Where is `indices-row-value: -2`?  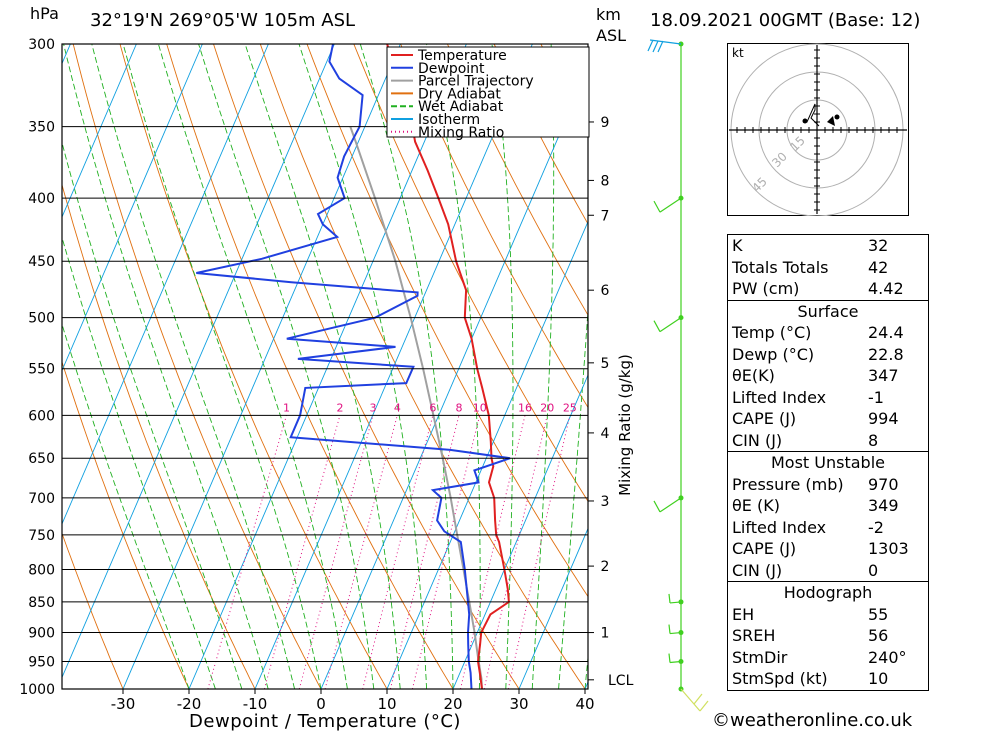 indices-row-value: -2 is located at coordinates (876, 527).